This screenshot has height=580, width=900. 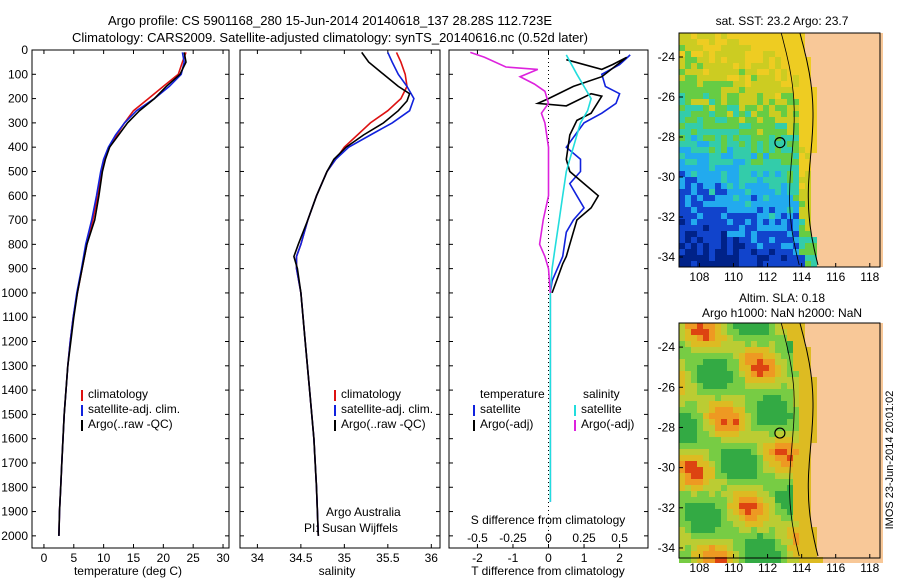 I want to click on map-x-tick-label: 116, so click(x=835, y=277).